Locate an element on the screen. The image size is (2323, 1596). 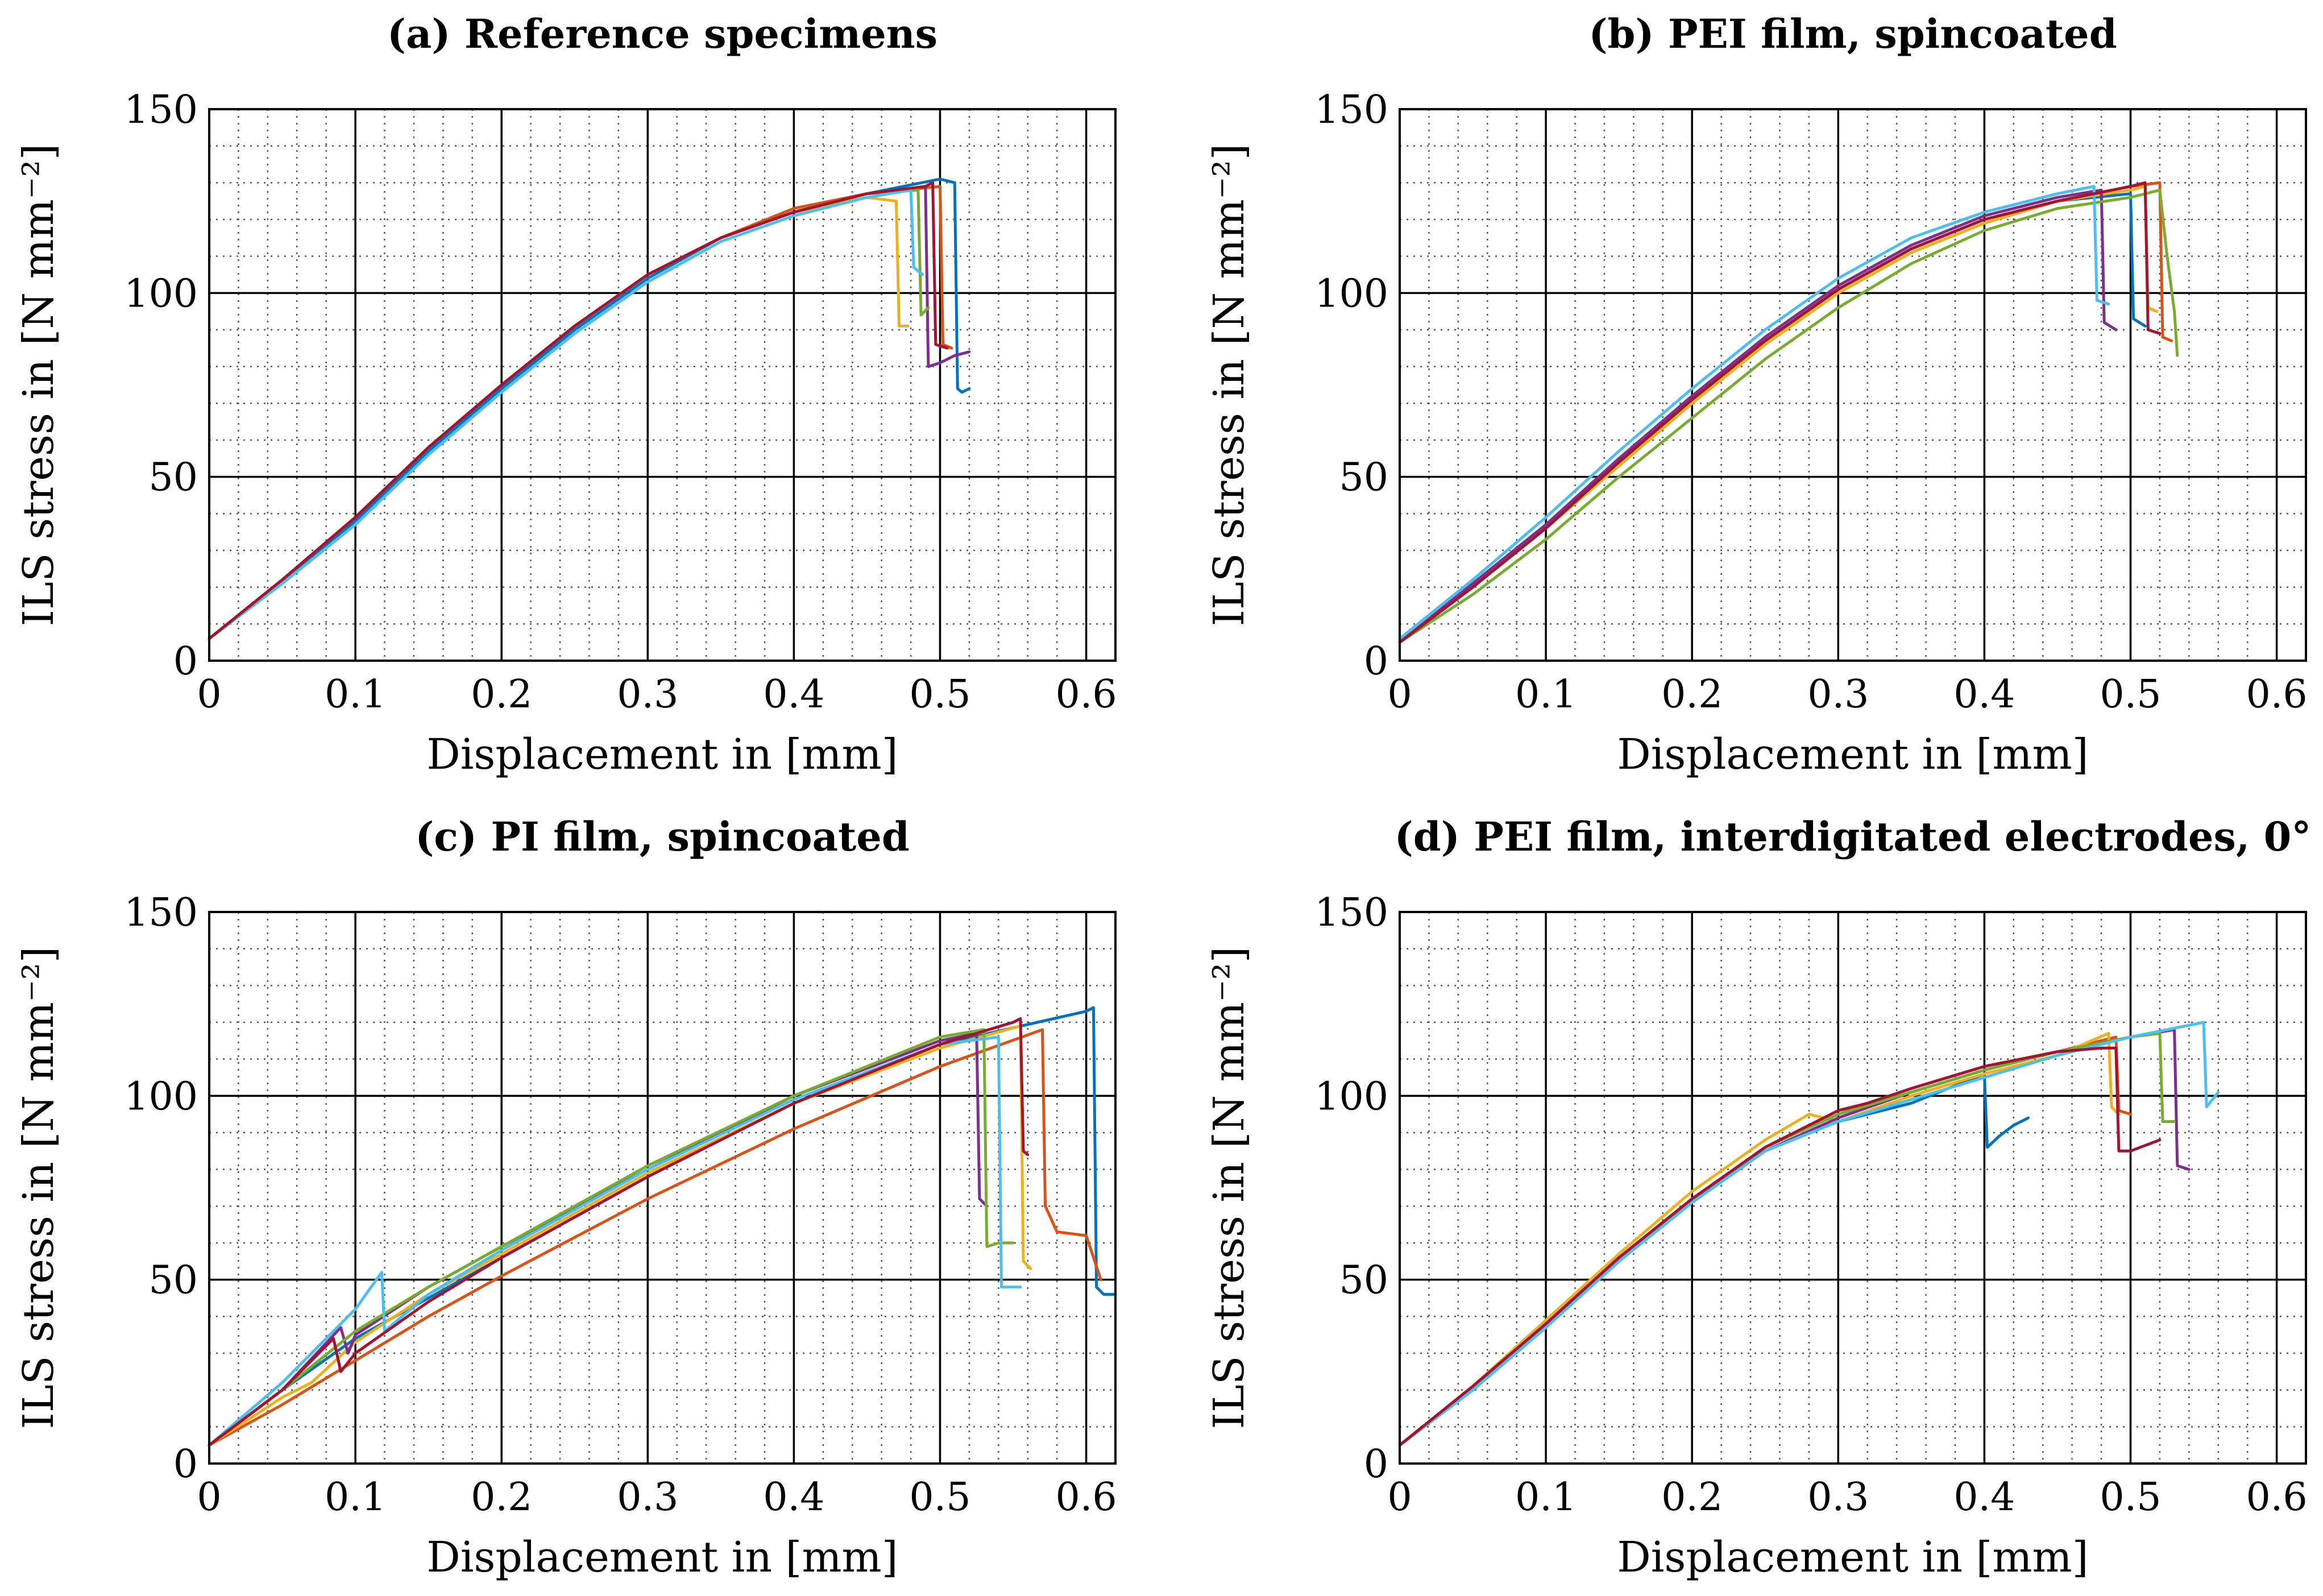
chart-title: (a) Reference specimens is located at coordinates (662, 33).